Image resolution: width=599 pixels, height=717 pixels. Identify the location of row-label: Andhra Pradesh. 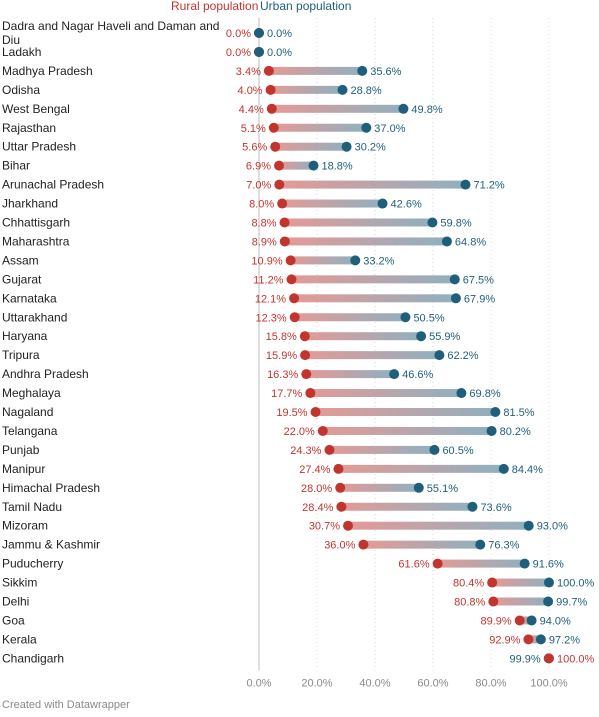
(45, 374).